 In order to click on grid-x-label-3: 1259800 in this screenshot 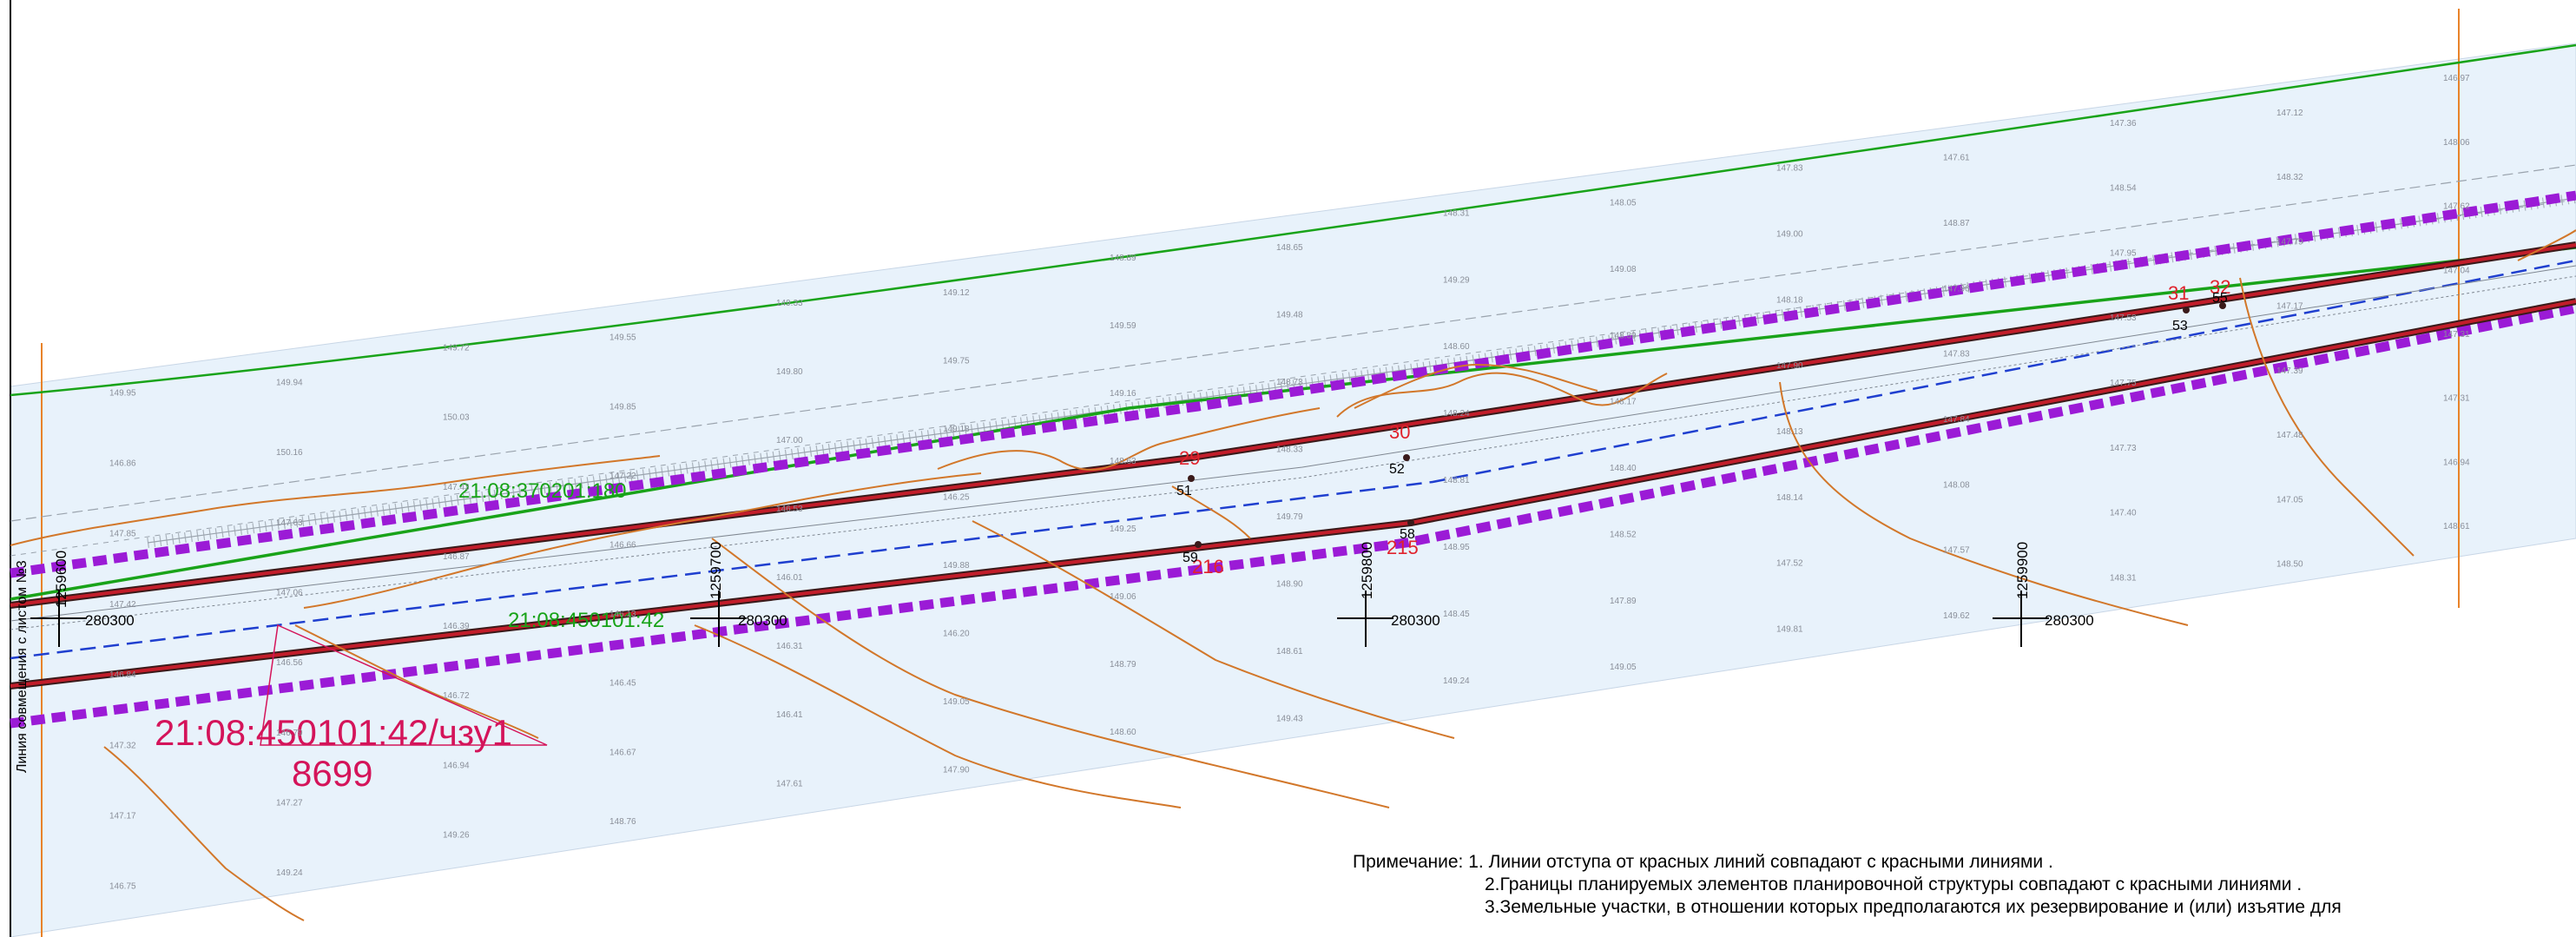, I will do `click(1367, 570)`.